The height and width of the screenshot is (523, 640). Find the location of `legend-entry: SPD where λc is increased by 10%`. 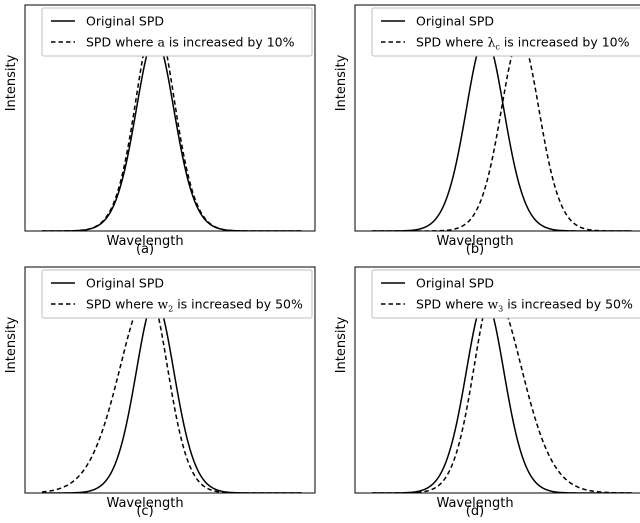

legend-entry: SPD where λc is increased by 10% is located at coordinates (523, 43).